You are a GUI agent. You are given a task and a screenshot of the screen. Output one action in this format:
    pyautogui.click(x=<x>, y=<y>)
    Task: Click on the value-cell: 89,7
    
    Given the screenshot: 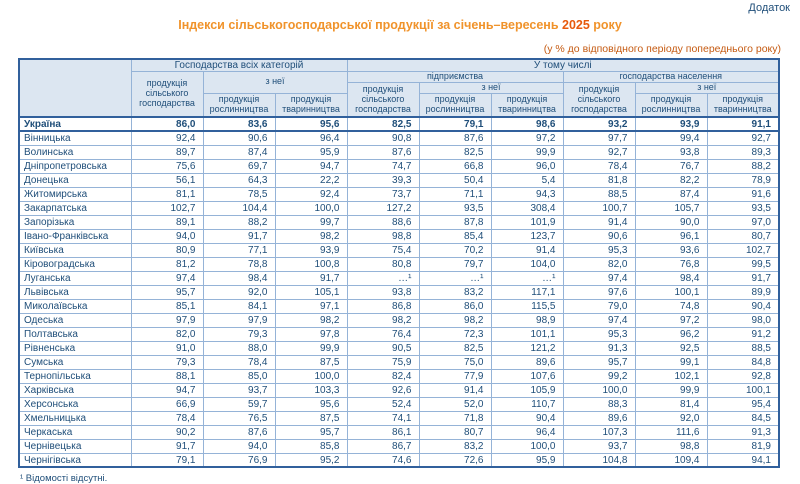 What is the action you would take?
    pyautogui.click(x=167, y=152)
    